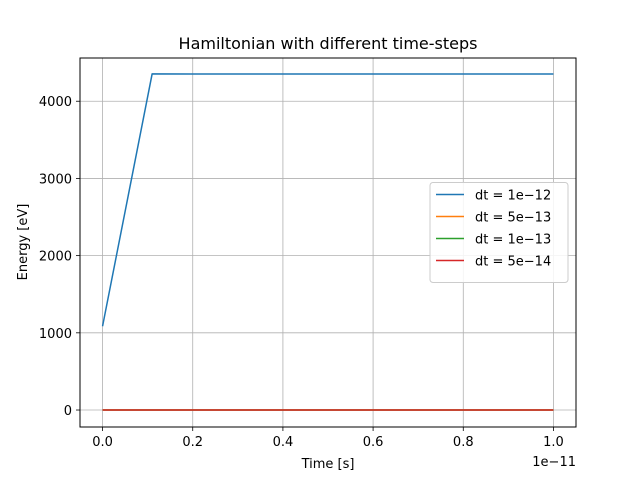  What do you see at coordinates (23, 242) in the screenshot?
I see `y-axis-label: Energy [eV]` at bounding box center [23, 242].